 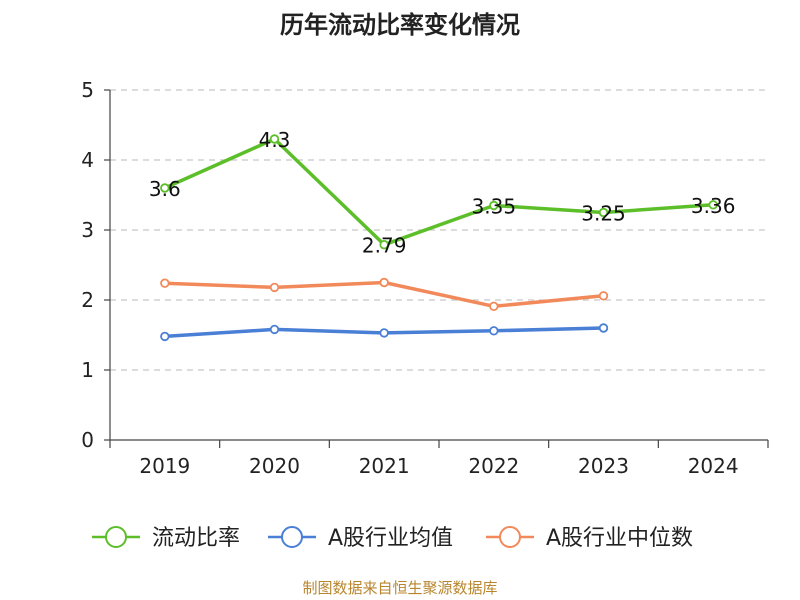 I want to click on data-label: 2.79, so click(x=384, y=246).